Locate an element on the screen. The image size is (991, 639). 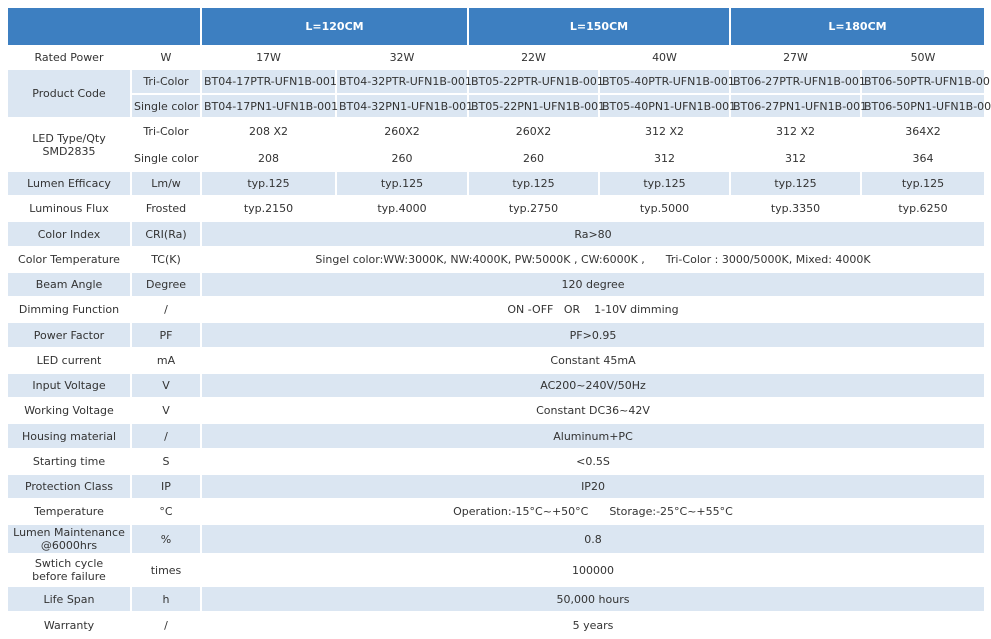
unit-cell: h is located at coordinates (166, 599).